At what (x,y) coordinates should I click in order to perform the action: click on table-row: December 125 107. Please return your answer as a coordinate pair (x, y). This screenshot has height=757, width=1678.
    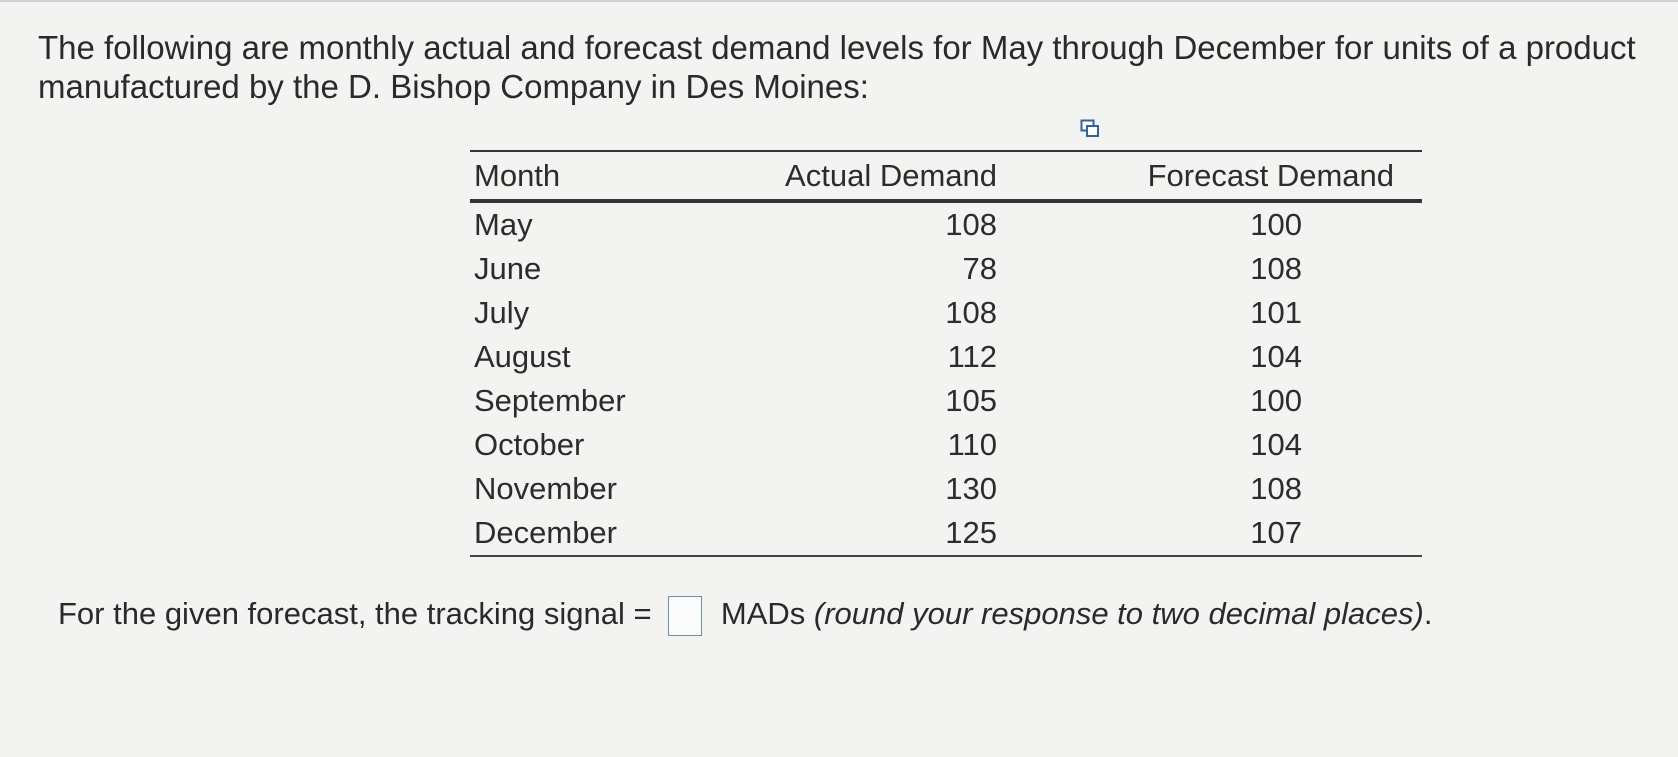
    Looking at the image, I should click on (946, 534).